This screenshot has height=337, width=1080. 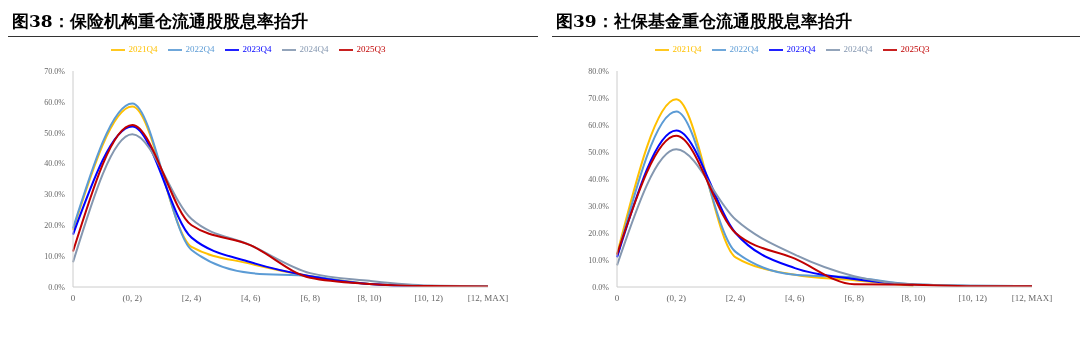 I want to click on chart-title: 图39：社保基金重仓流通股股息率抬升, so click(x=816, y=22).